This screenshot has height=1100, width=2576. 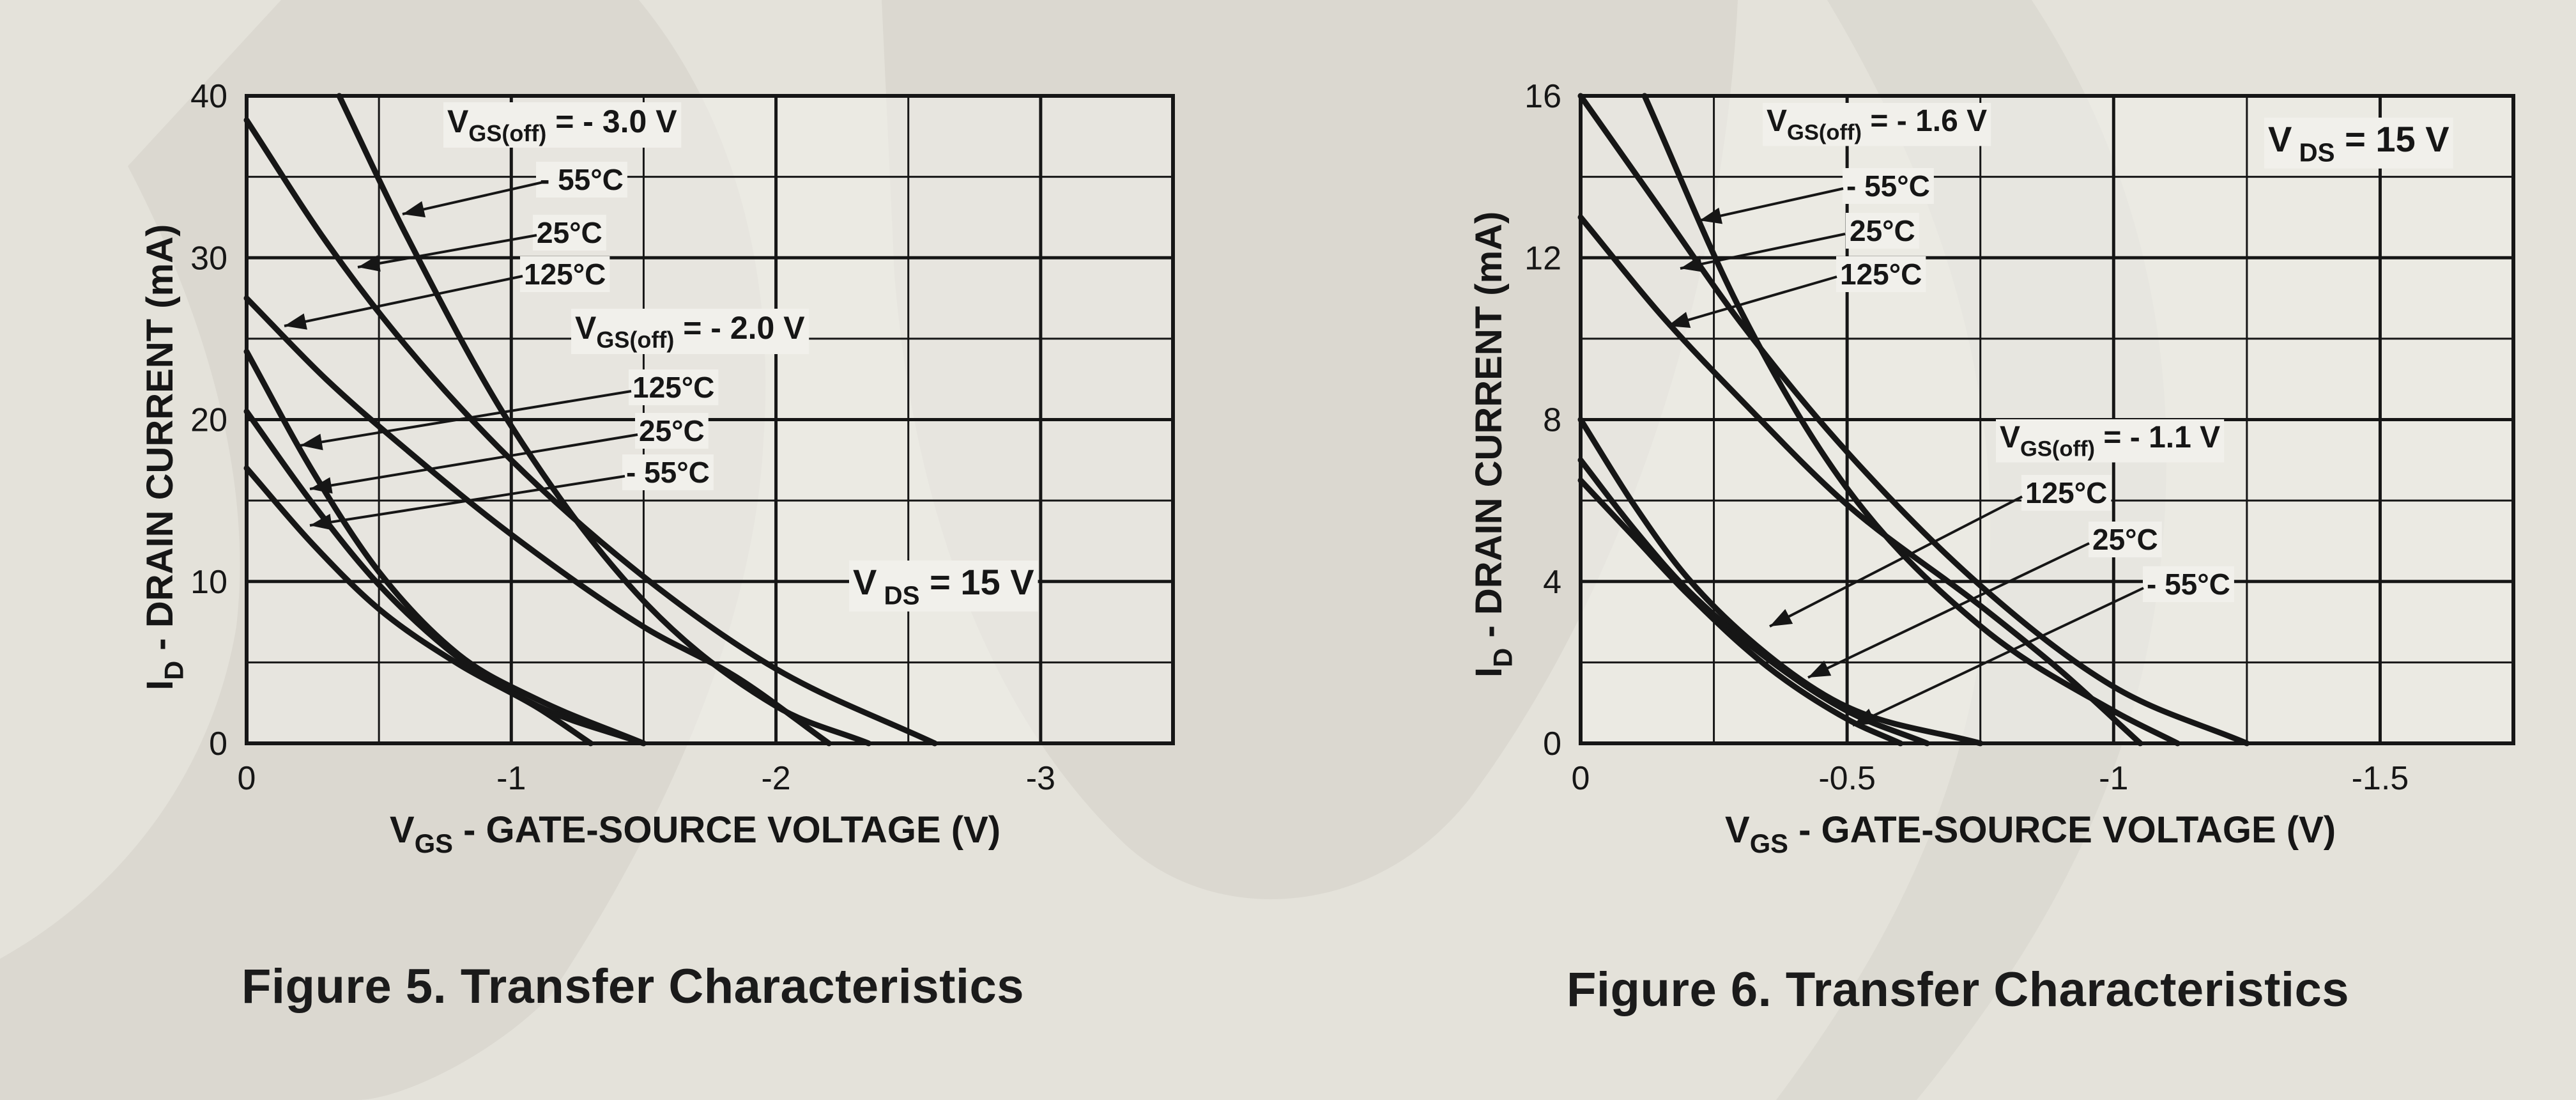 I want to click on annotation-3-label-background, so click(x=569, y=233).